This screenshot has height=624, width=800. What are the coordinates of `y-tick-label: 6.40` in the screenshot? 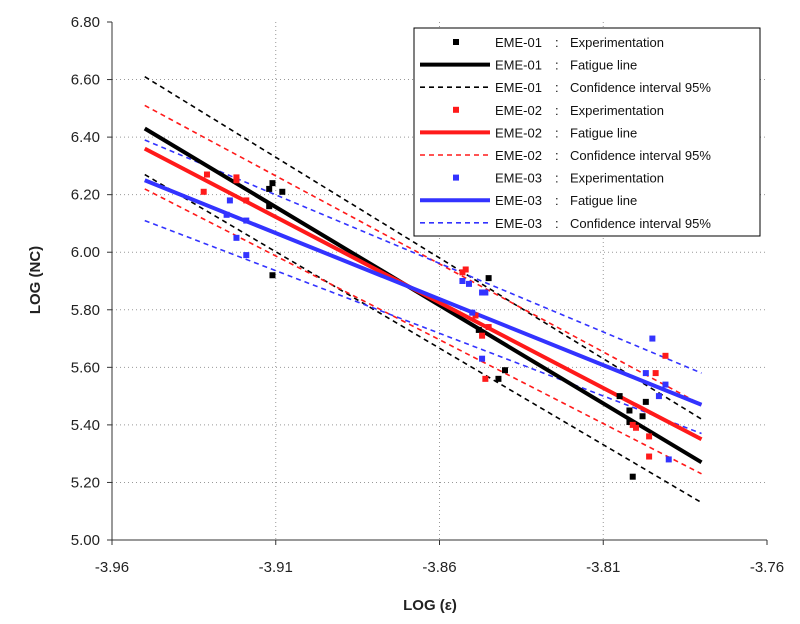 It's located at (85, 137).